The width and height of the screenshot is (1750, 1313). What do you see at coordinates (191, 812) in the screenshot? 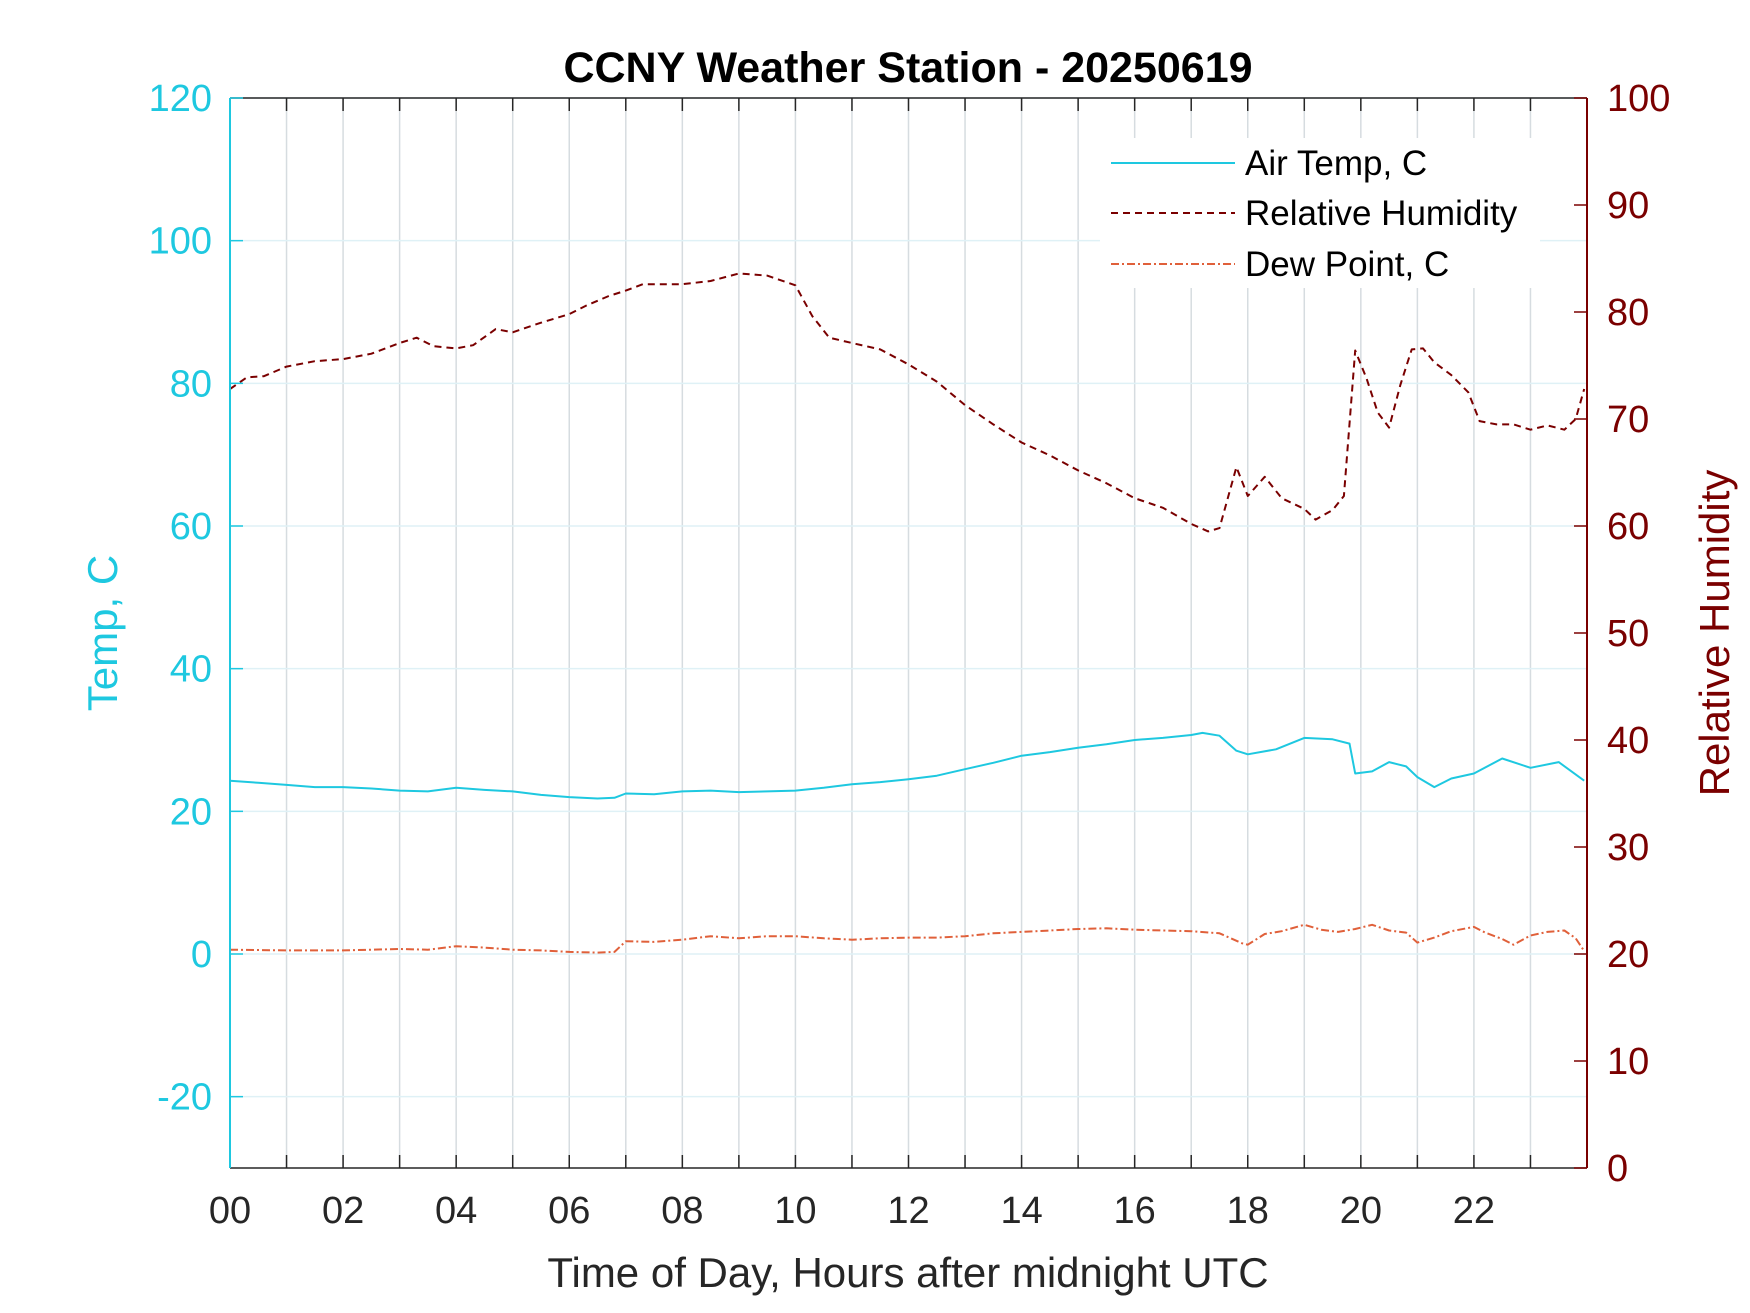
I see `y-left-tick-label: 20` at bounding box center [191, 812].